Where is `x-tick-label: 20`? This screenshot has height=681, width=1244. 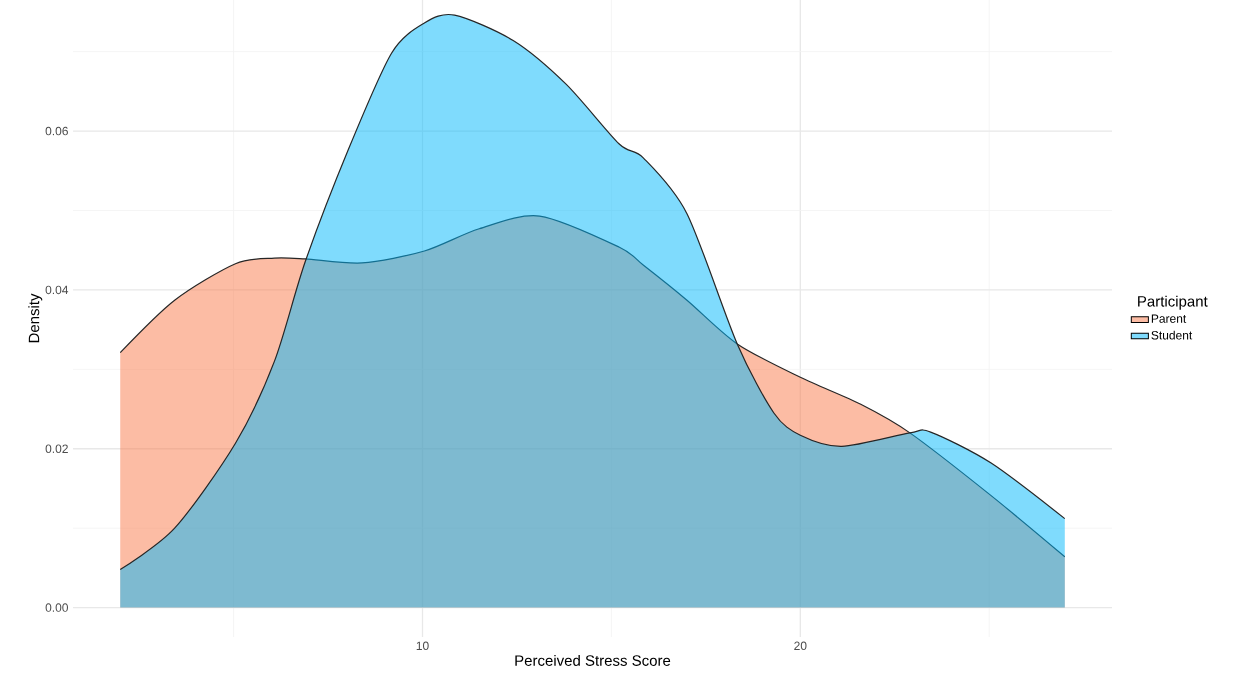
x-tick-label: 20 is located at coordinates (800, 646).